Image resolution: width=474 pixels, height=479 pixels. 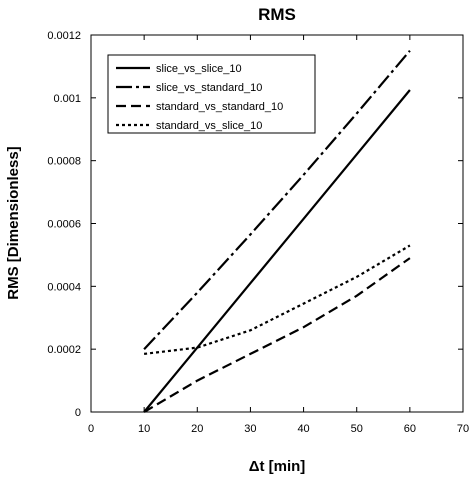 What do you see at coordinates (410, 429) in the screenshot?
I see `x-tick-label: 60` at bounding box center [410, 429].